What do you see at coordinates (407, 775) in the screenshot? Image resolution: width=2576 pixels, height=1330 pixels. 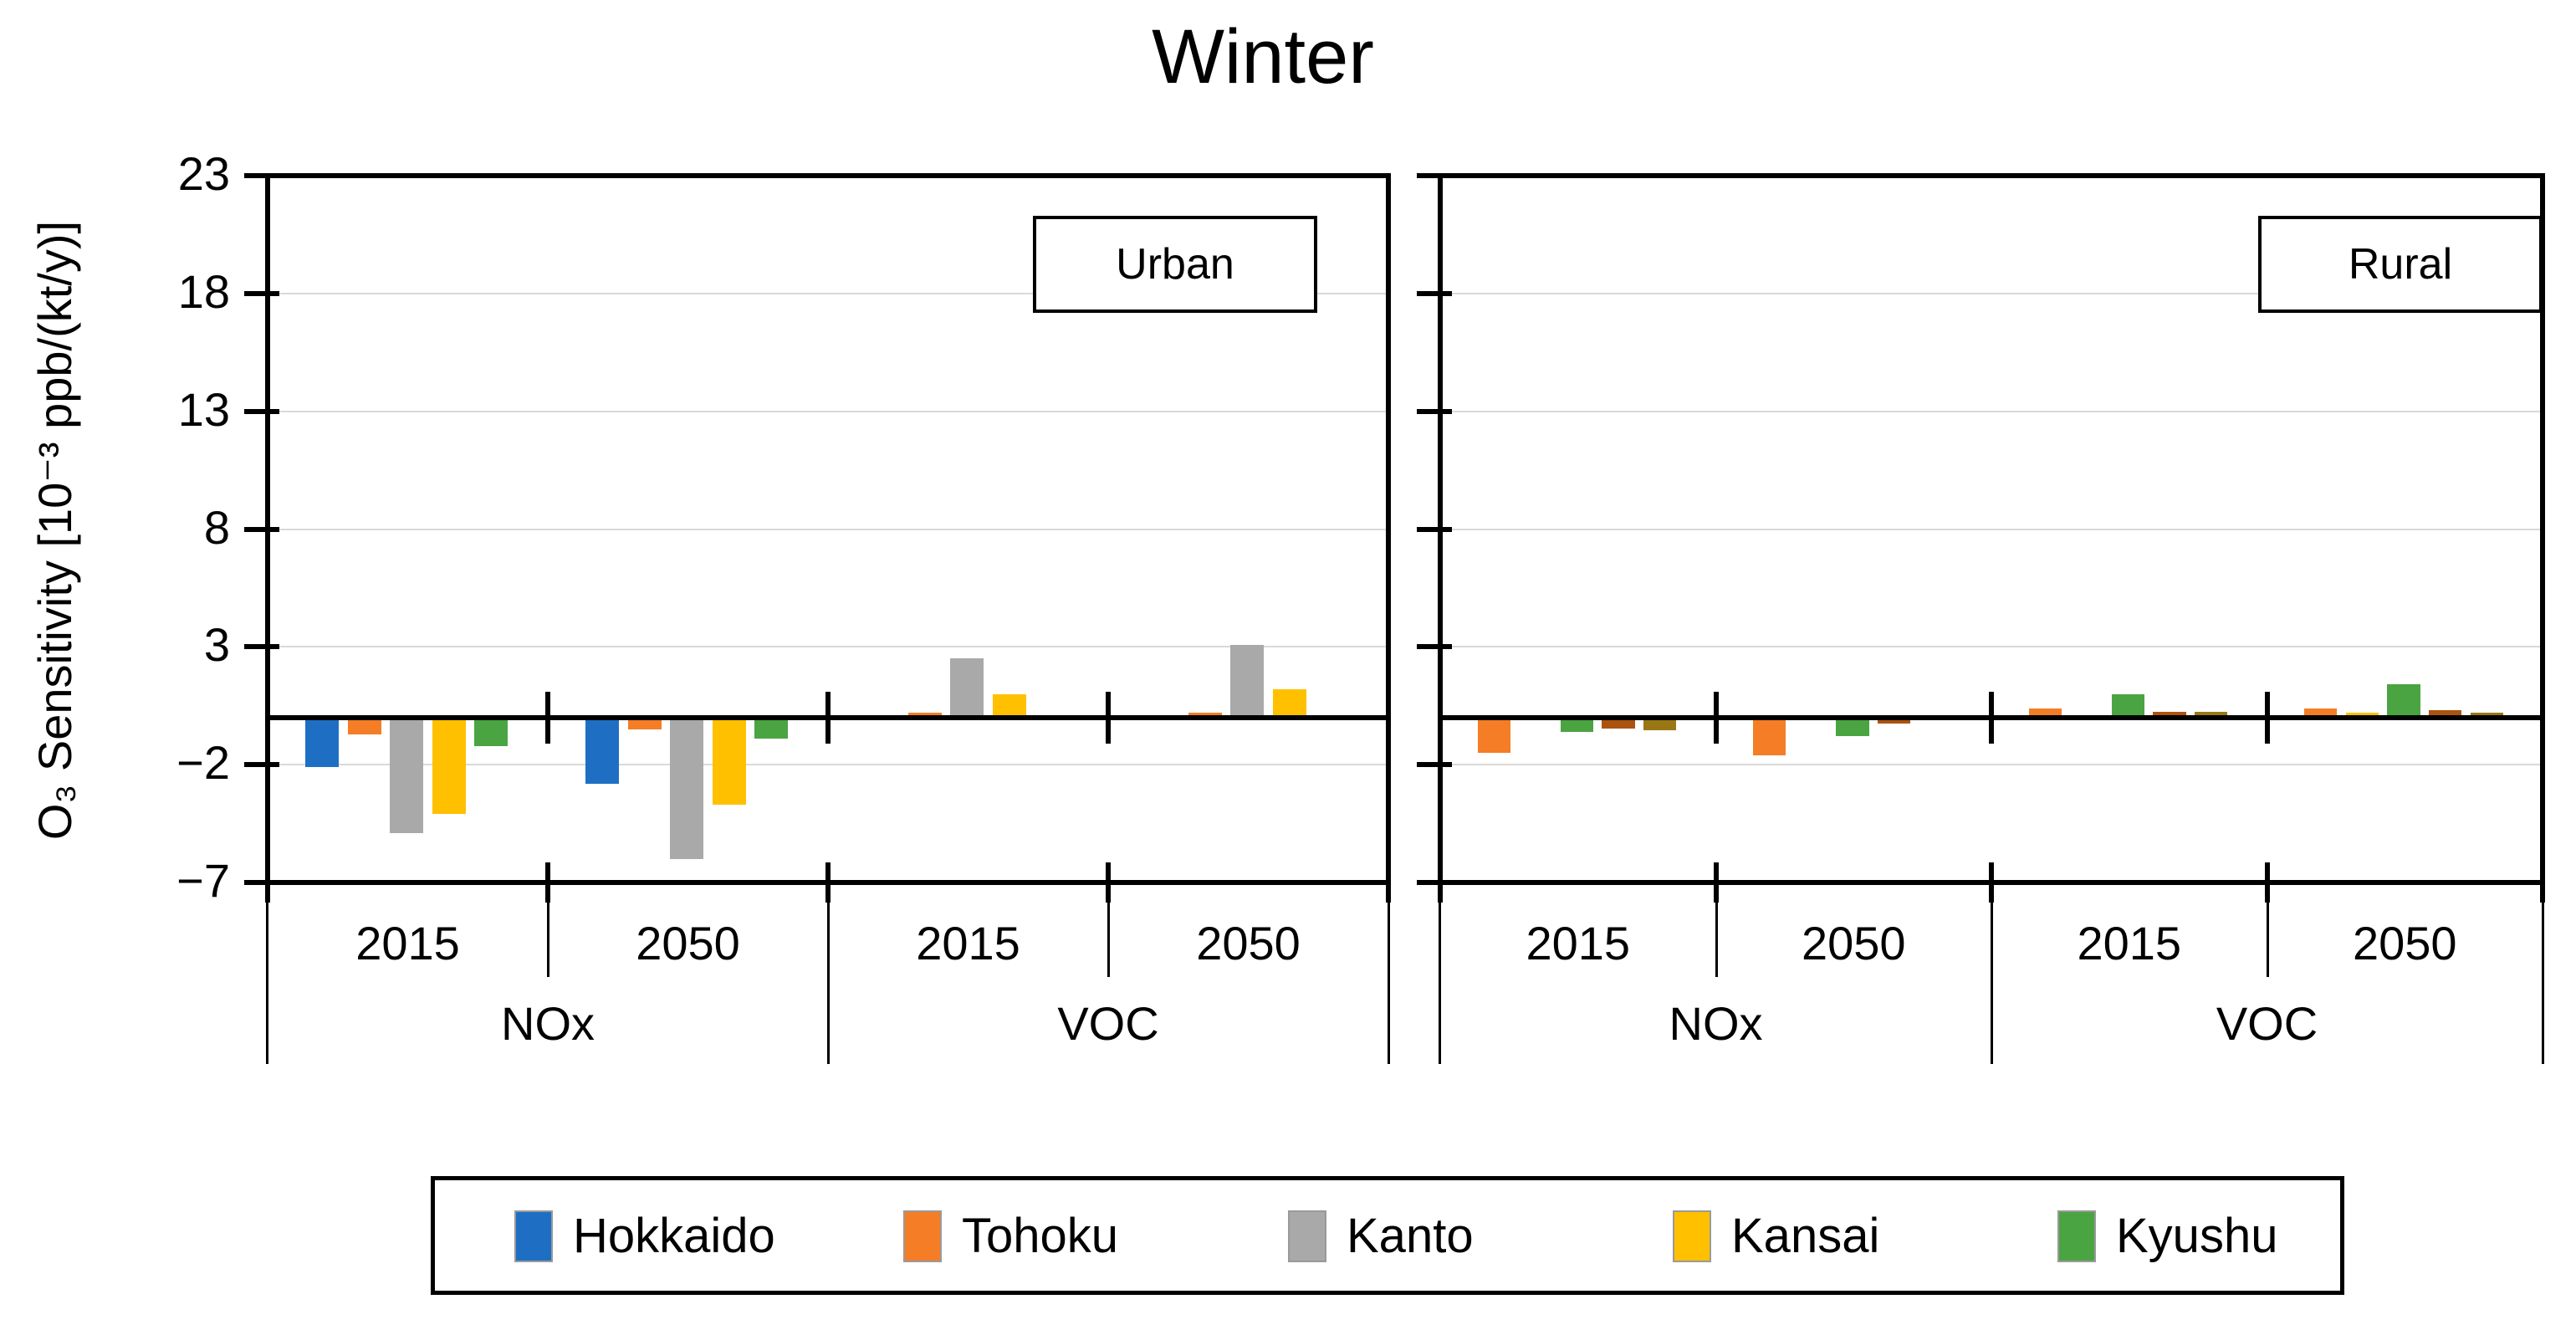 I see `bar-urban-NOx-2015-Kanto` at bounding box center [407, 775].